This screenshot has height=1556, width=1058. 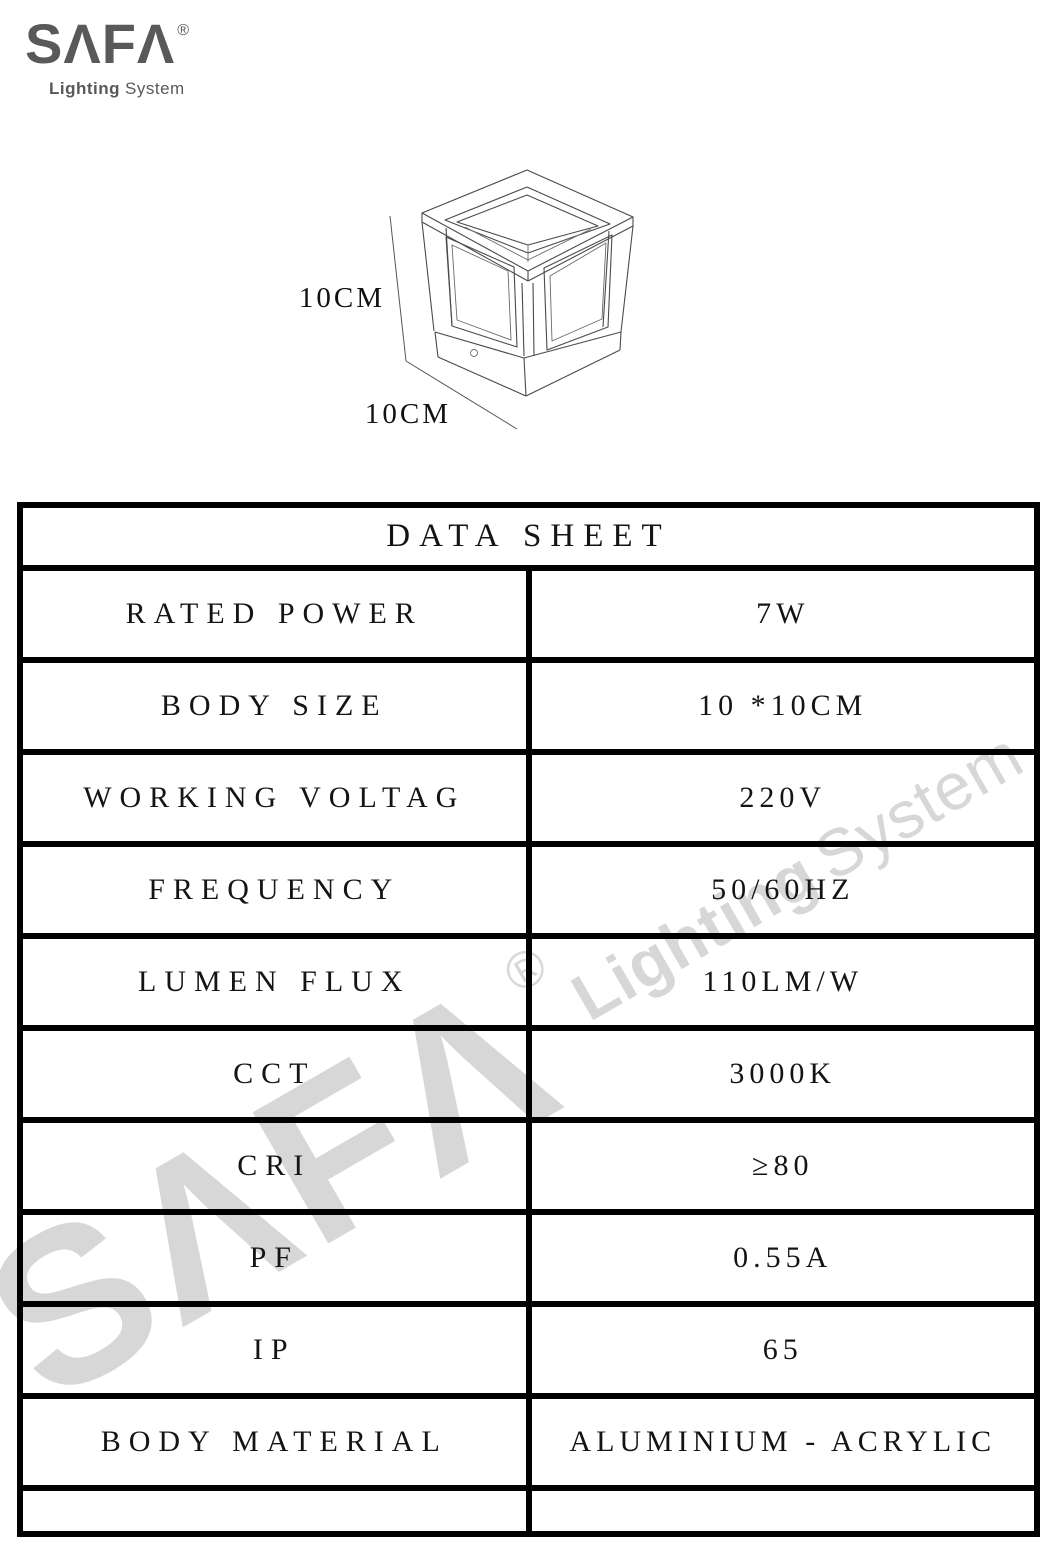 I want to click on spec-value: 110LM/W, so click(x=782, y=982).